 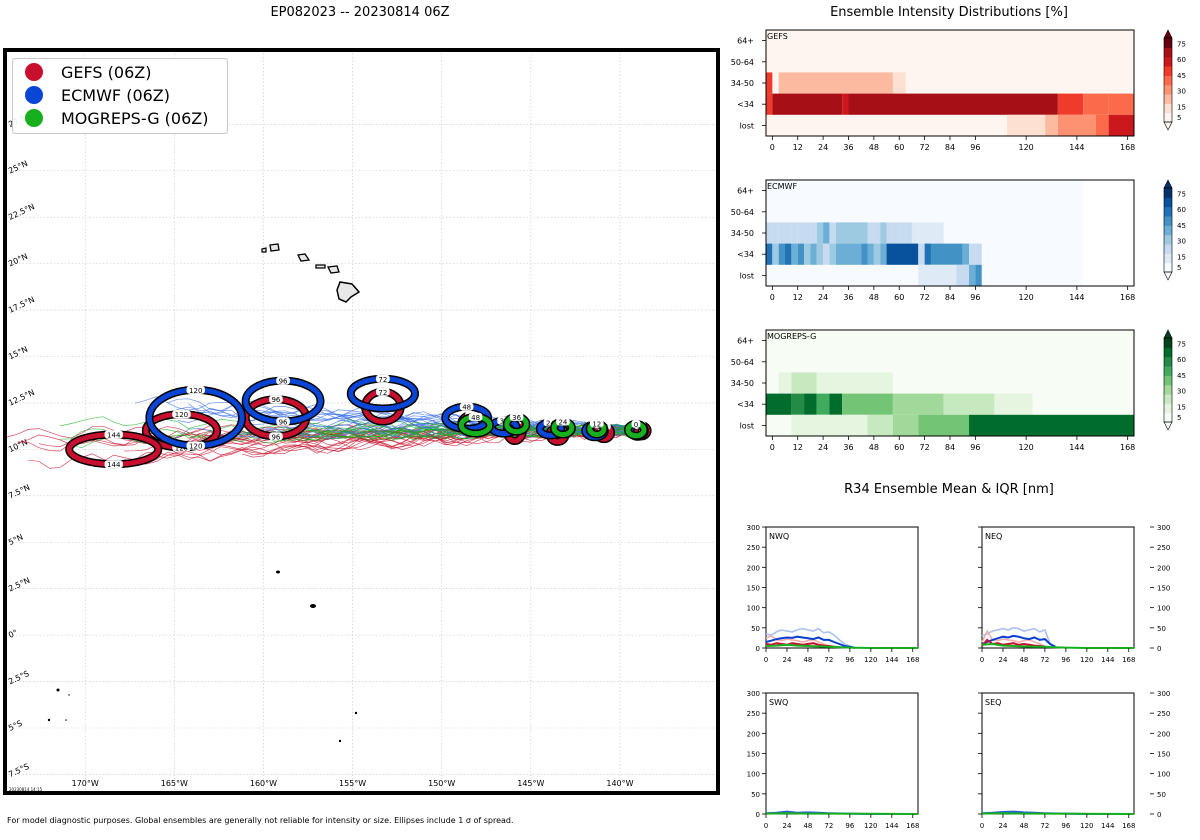 What do you see at coordinates (596, 424) in the screenshot?
I see `ellipse-hour-label: 12` at bounding box center [596, 424].